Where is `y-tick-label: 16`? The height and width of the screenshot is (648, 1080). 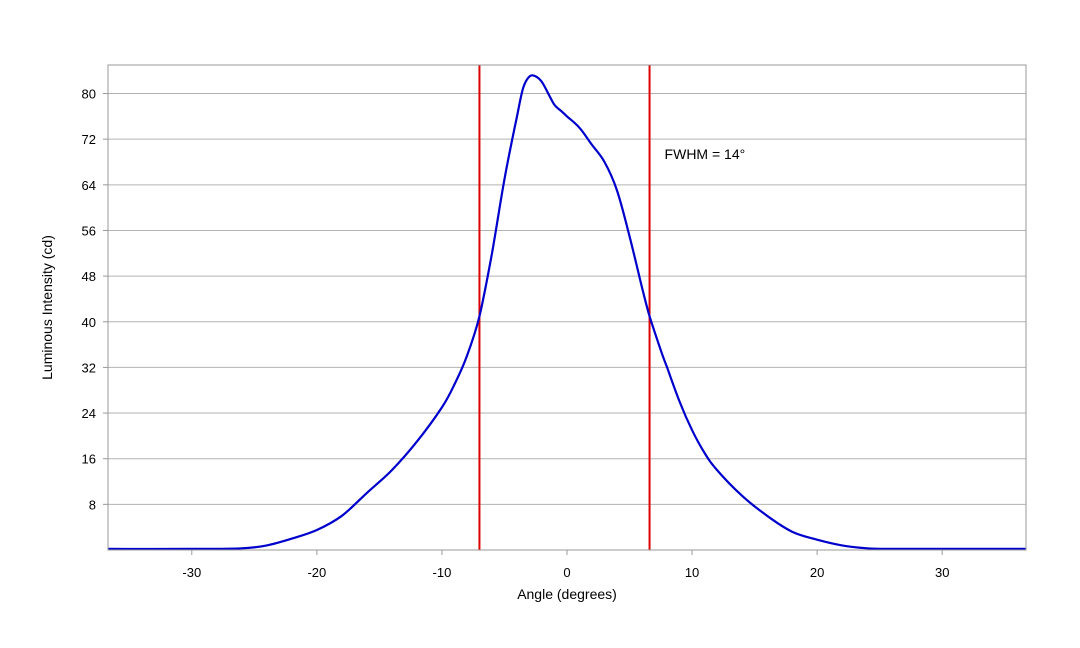
y-tick-label: 16 is located at coordinates (89, 459).